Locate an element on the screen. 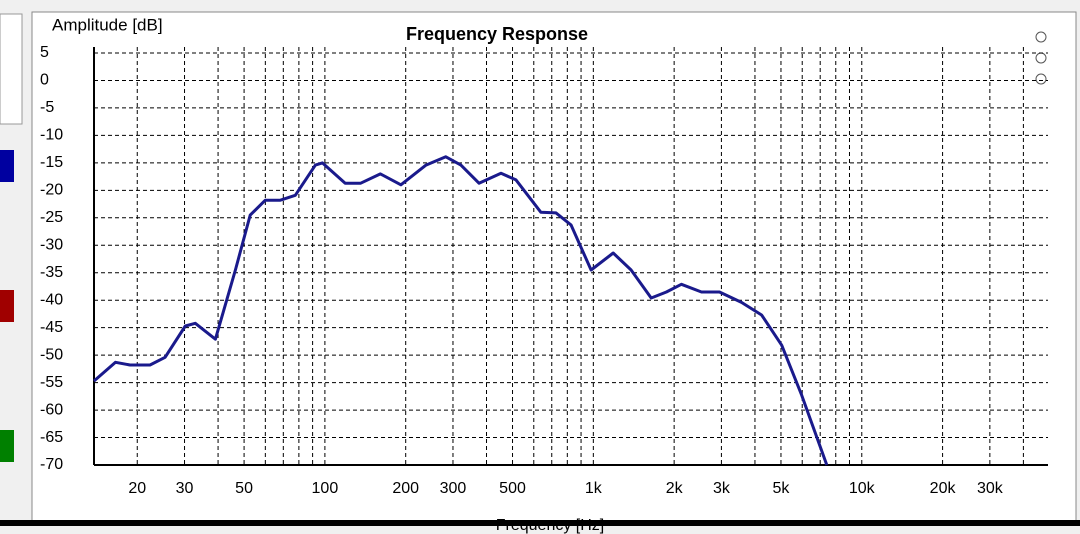  y-tick-label: -40 is located at coordinates (51, 299).